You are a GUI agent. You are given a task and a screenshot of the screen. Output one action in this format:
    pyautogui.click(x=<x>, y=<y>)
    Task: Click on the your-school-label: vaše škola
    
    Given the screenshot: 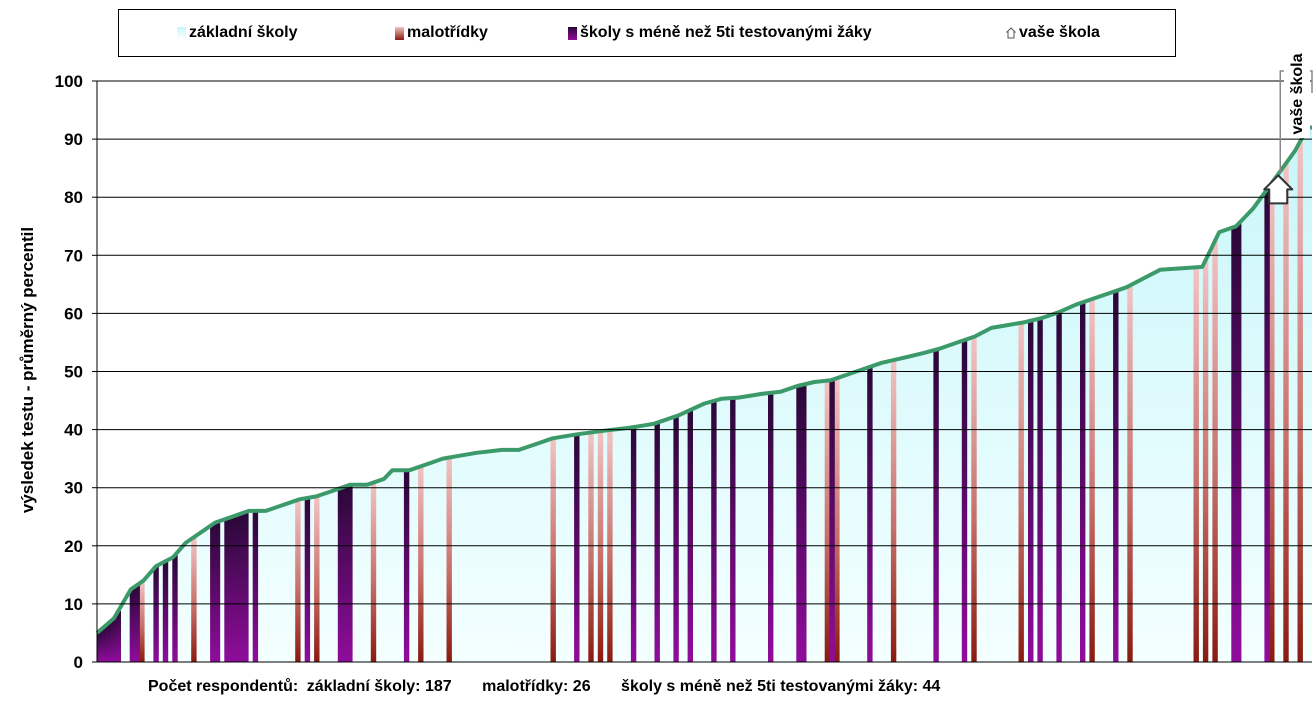 What is the action you would take?
    pyautogui.click(x=1297, y=93)
    